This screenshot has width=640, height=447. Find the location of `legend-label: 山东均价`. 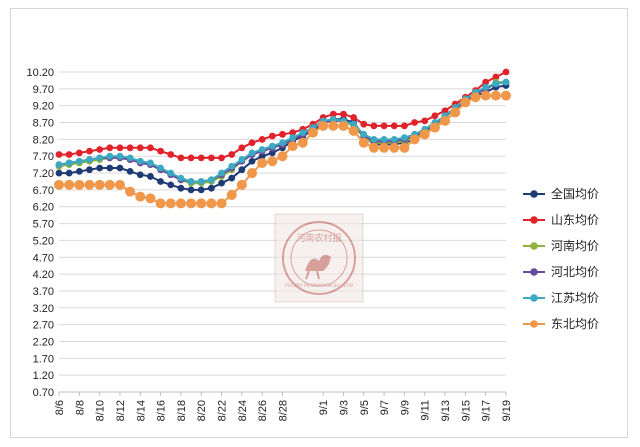

legend-label: 山东均价 is located at coordinates (575, 220).